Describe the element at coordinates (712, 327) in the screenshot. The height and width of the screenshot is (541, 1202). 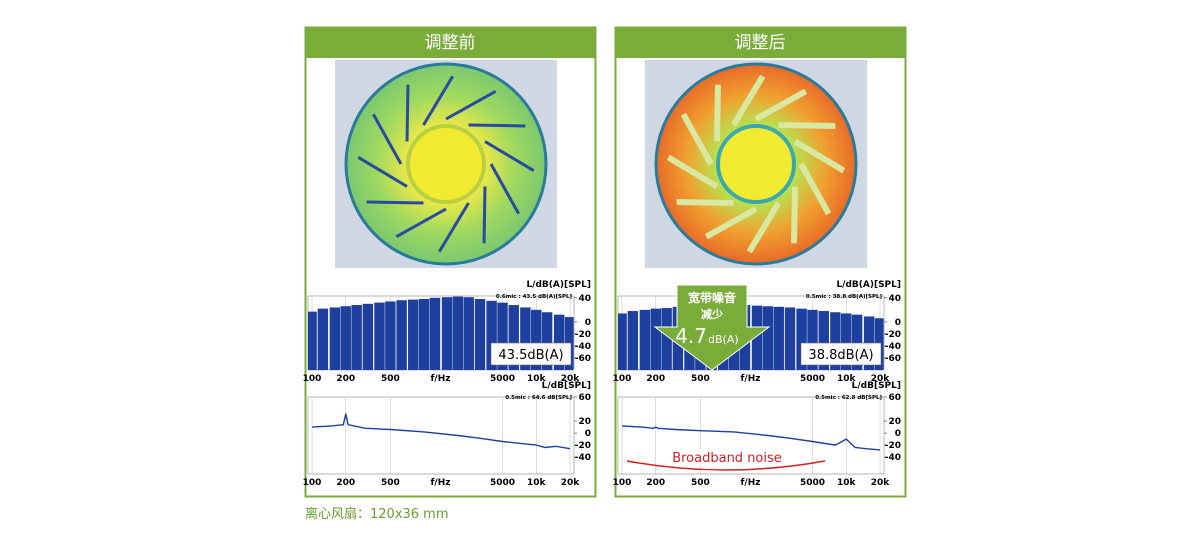
I see `reduction-arrow` at that location.